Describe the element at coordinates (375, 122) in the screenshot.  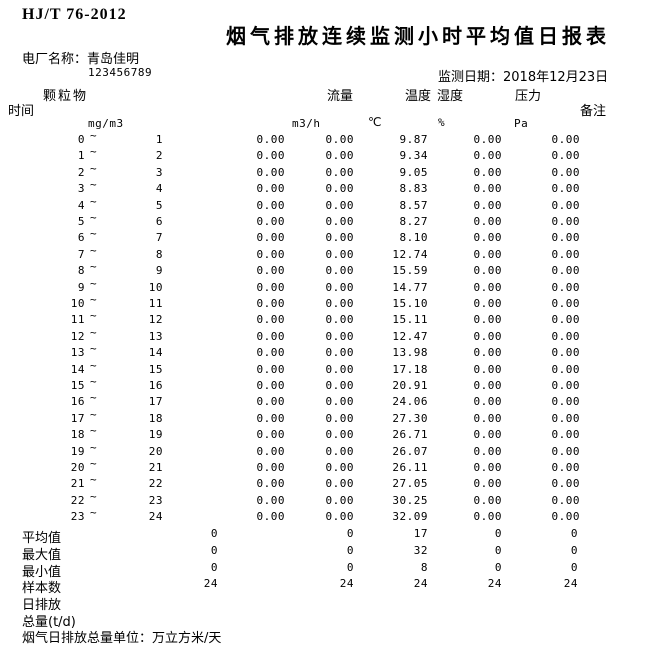
I see `col-unit-temperature: ℃` at that location.